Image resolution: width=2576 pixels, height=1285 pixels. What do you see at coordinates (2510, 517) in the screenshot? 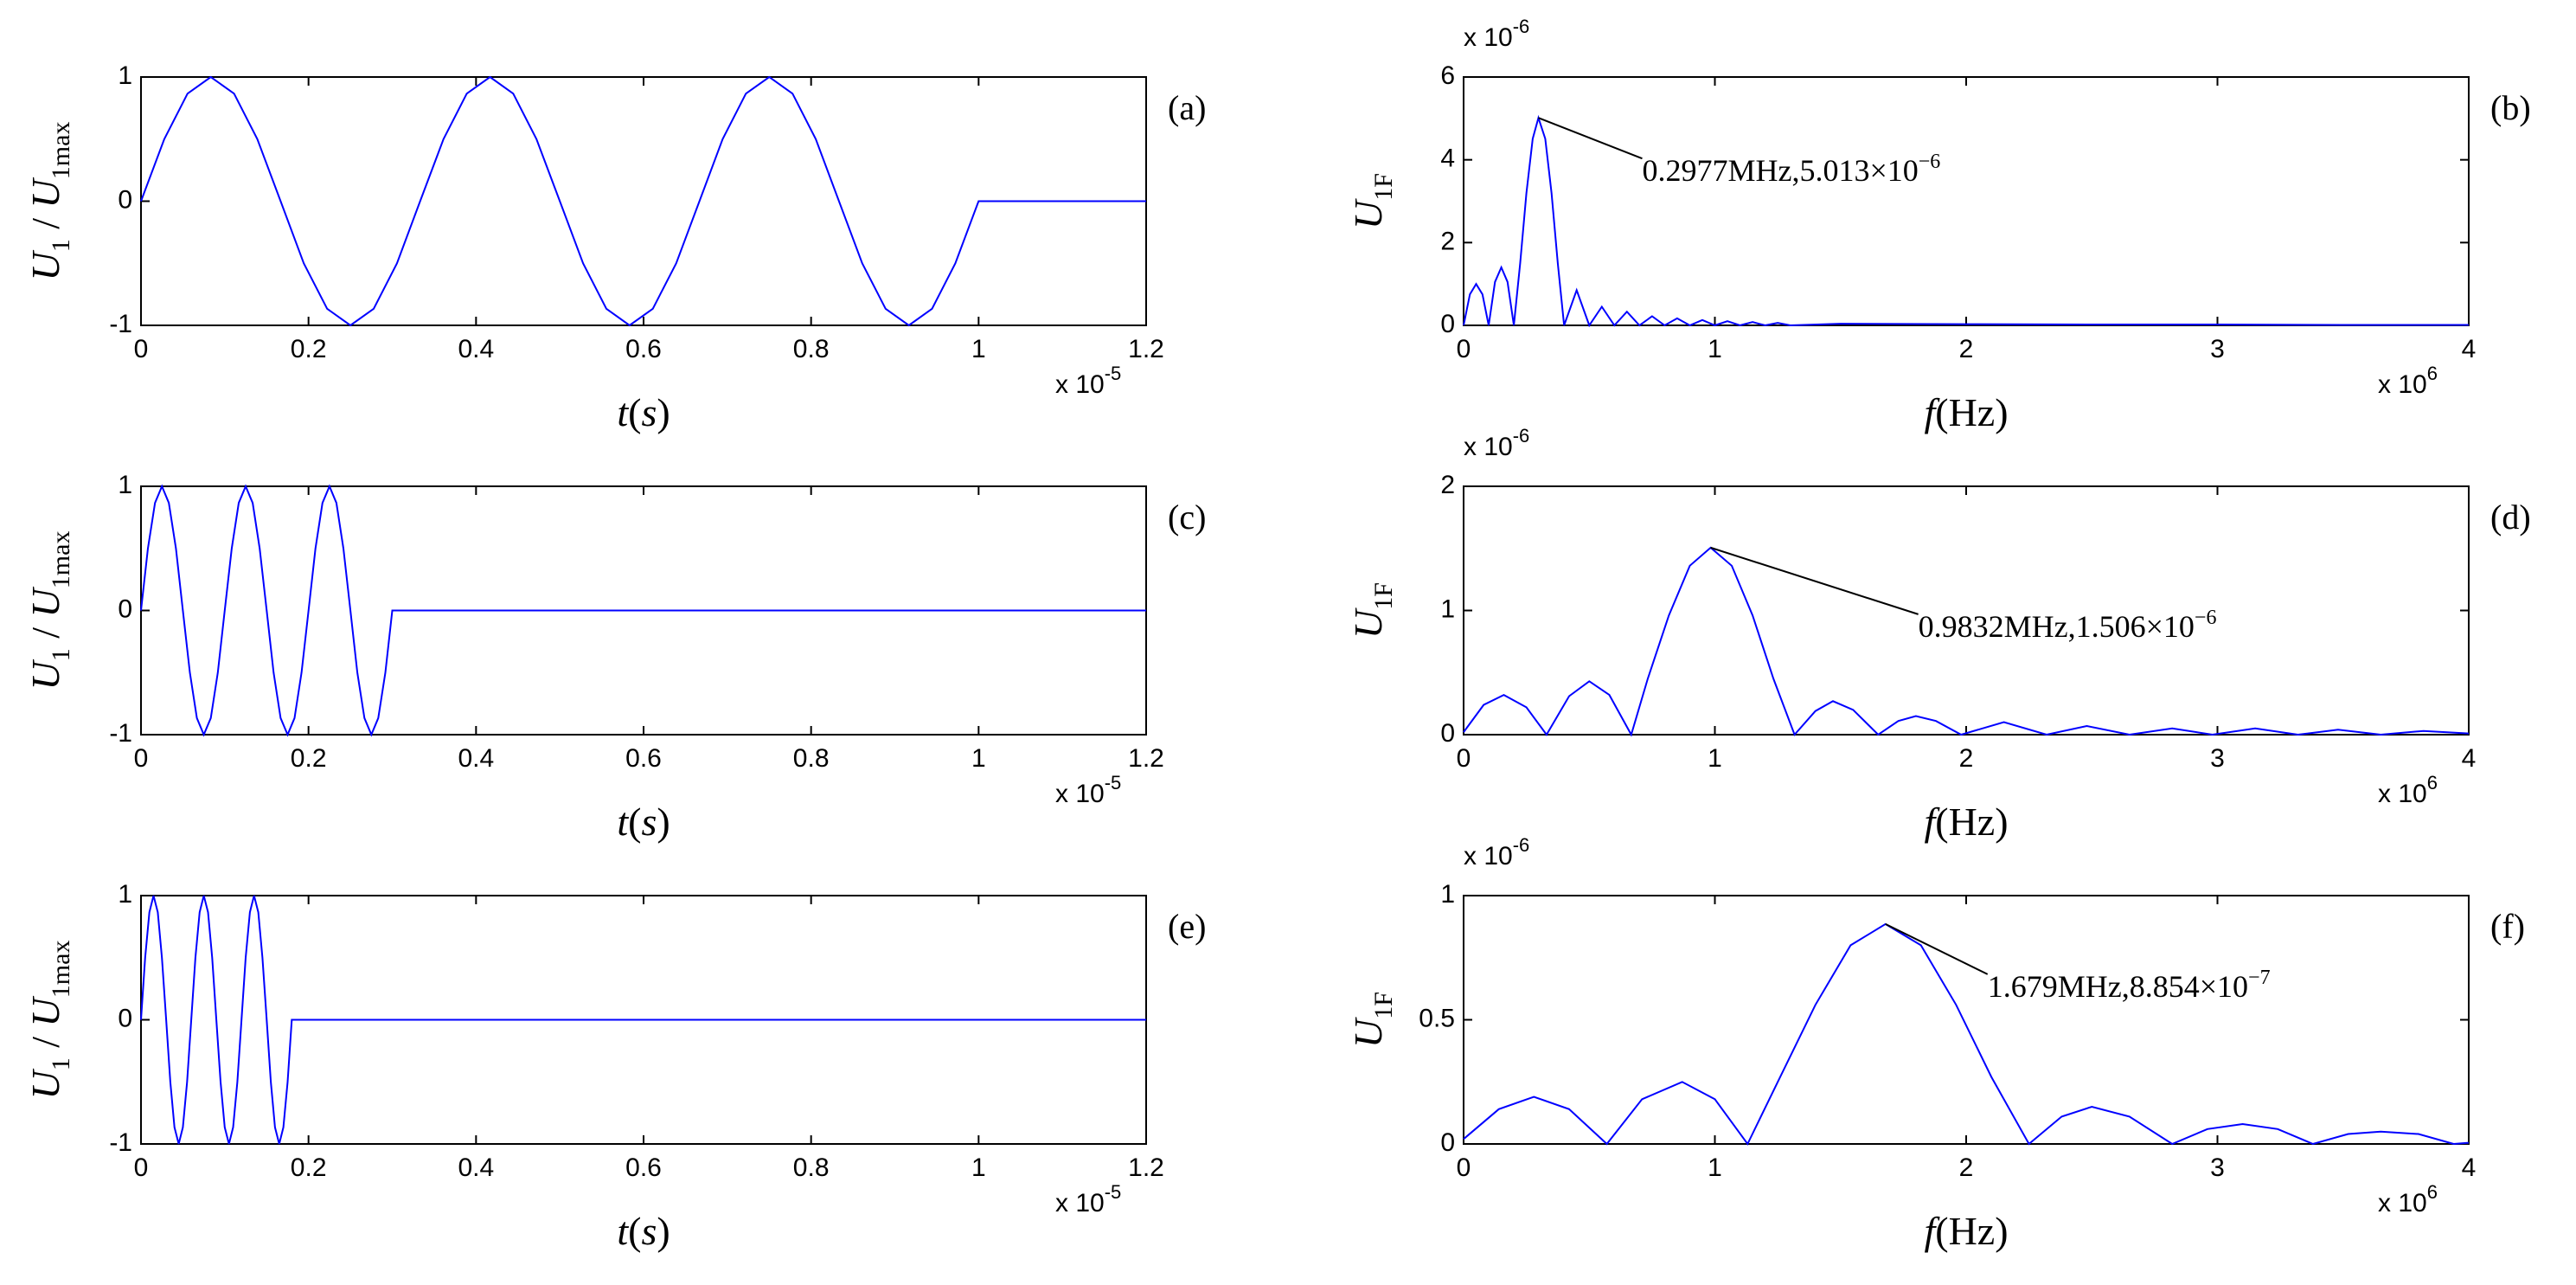
I see `panel-tag: (d)` at bounding box center [2510, 517].